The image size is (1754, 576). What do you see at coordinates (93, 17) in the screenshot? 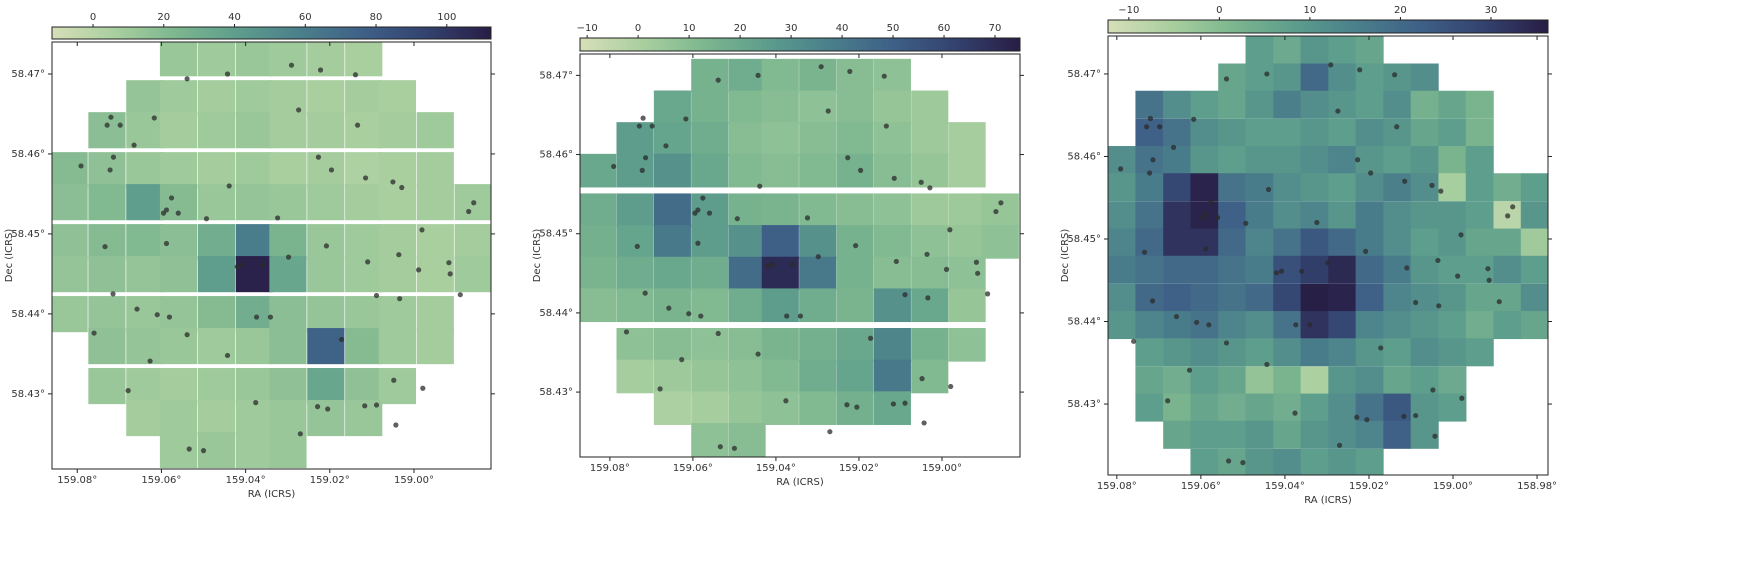
I see `colorbar-tick-label: 0` at bounding box center [93, 17].